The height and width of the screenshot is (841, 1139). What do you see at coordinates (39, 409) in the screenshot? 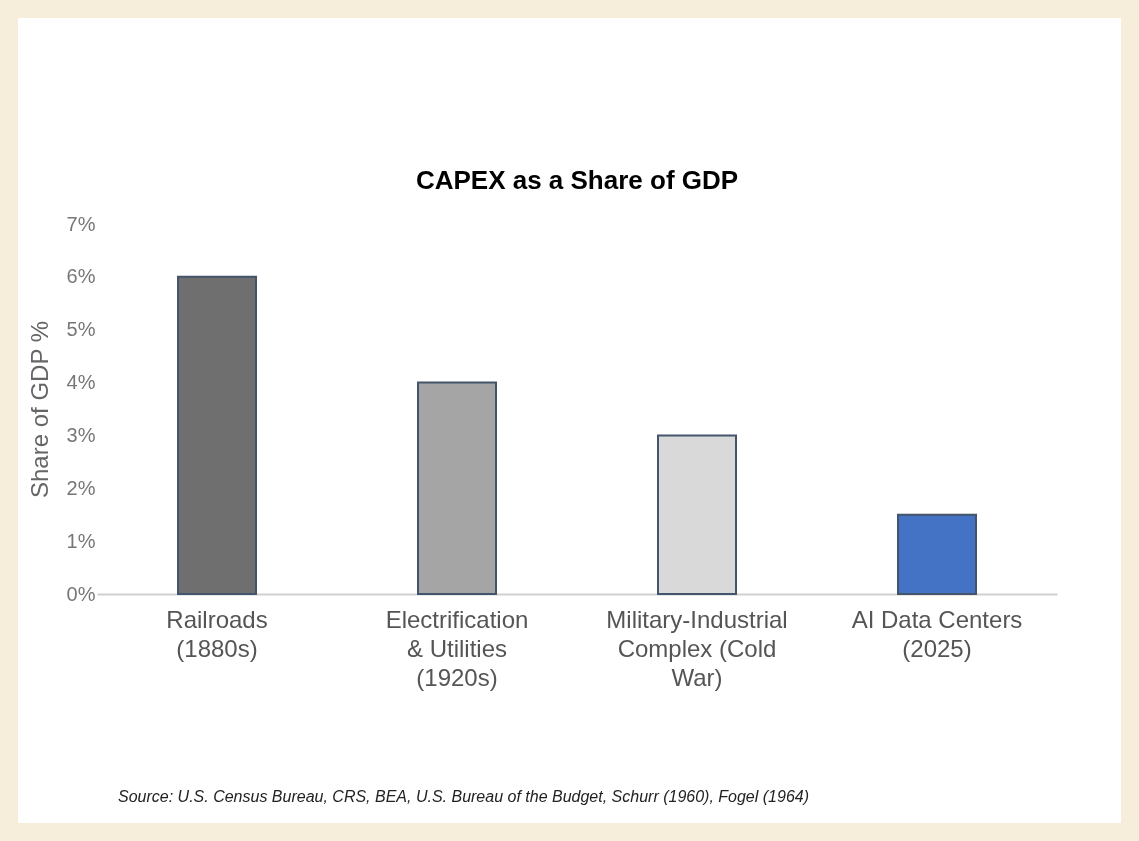
I see `y-axis-title: Share of GDP %` at bounding box center [39, 409].